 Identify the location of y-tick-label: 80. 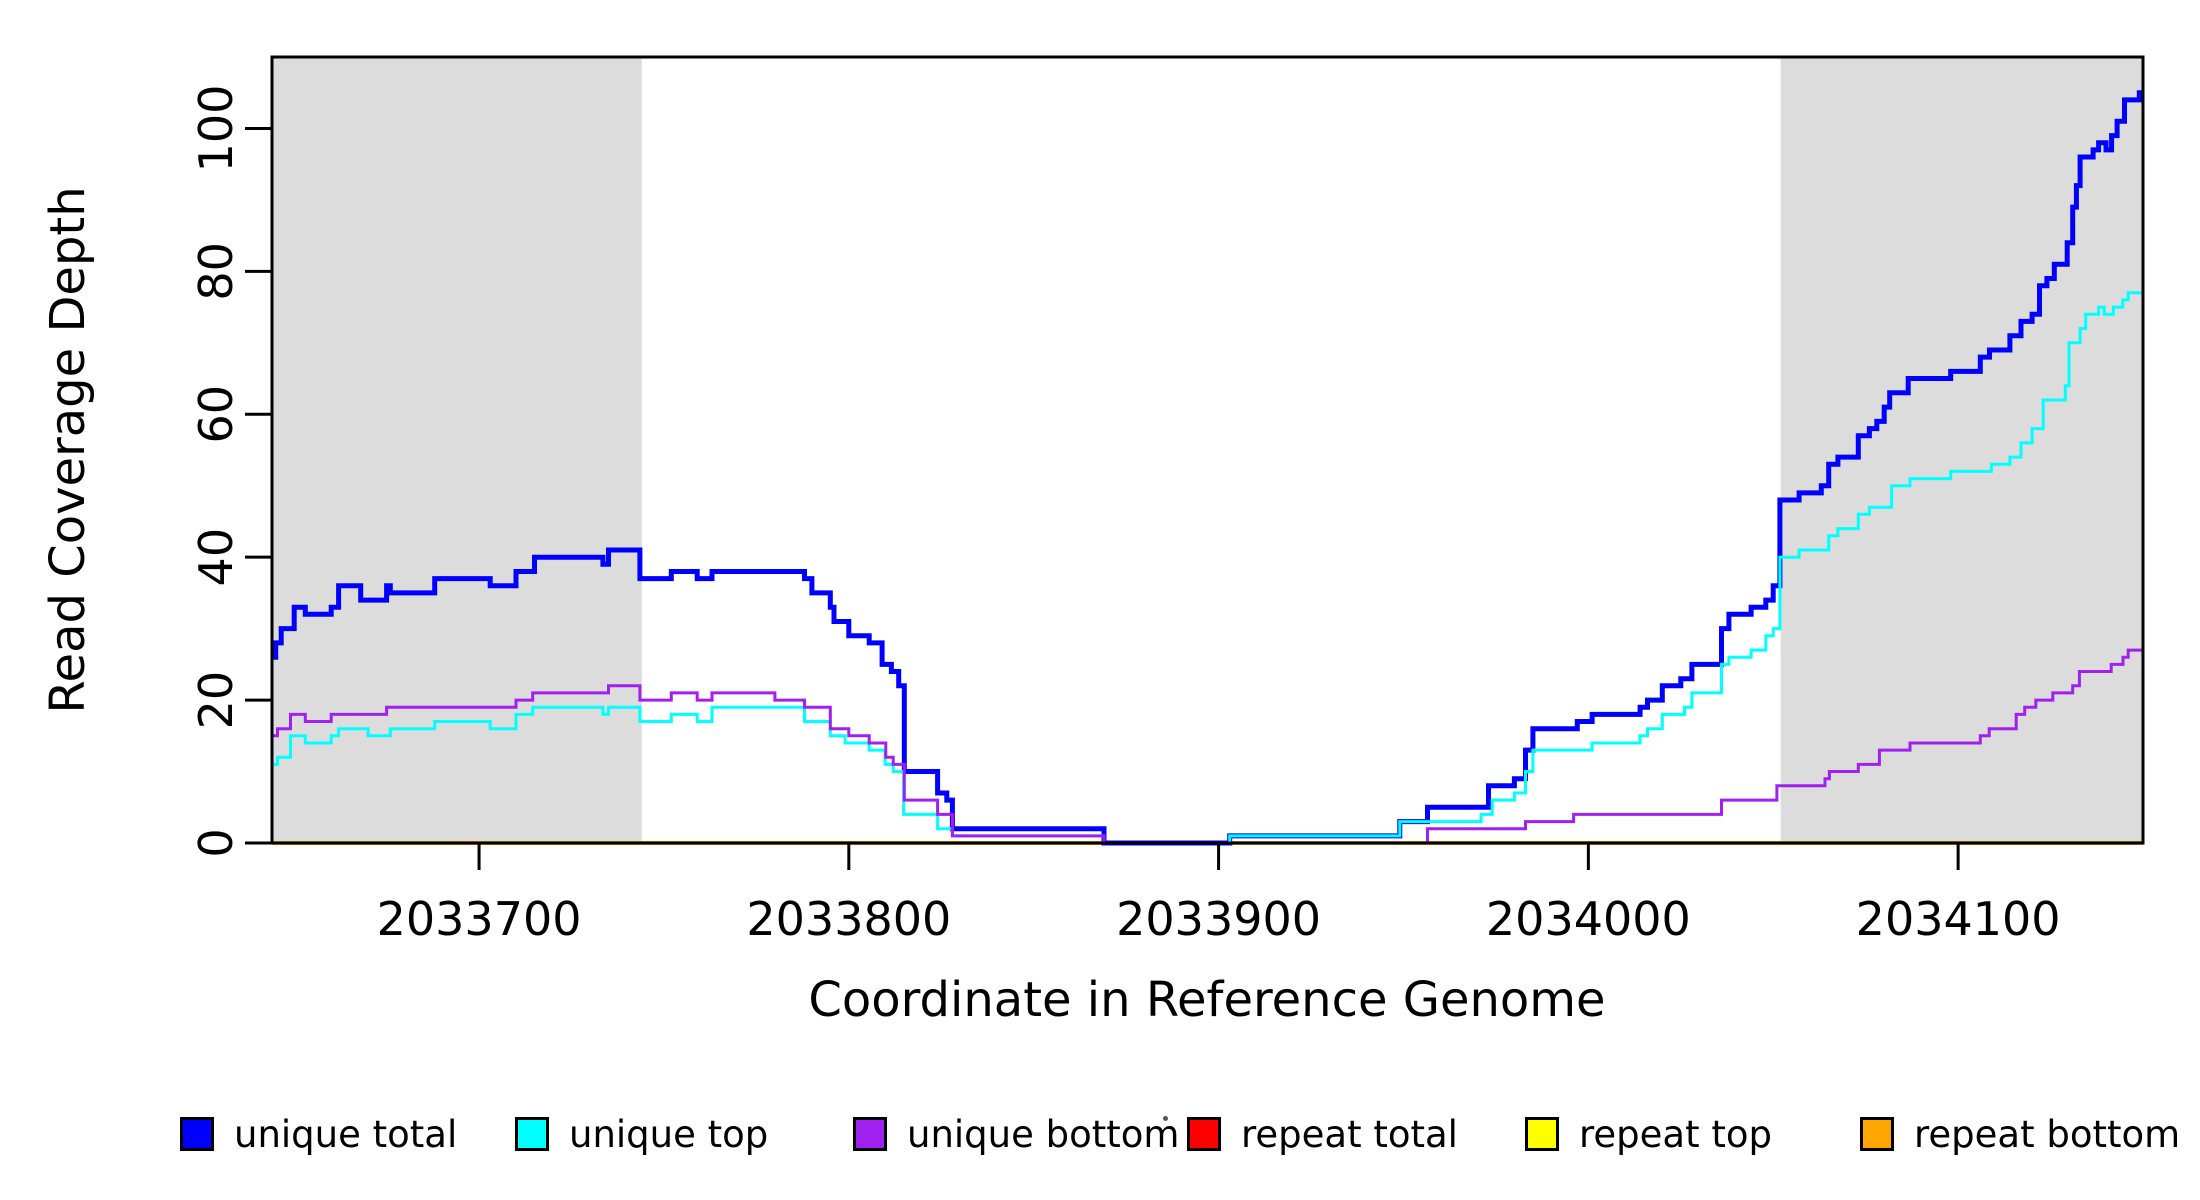
(216, 271).